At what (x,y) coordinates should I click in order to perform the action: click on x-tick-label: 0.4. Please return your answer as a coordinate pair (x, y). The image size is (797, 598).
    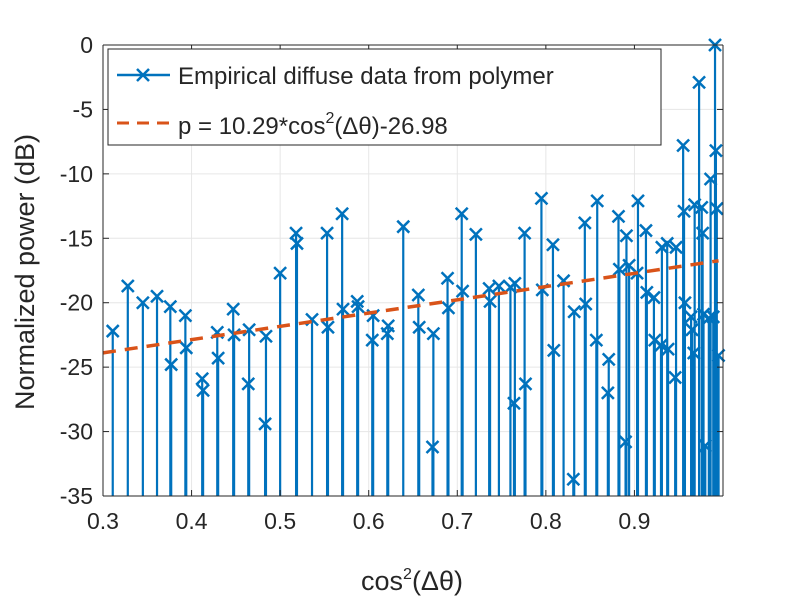
    Looking at the image, I should click on (192, 521).